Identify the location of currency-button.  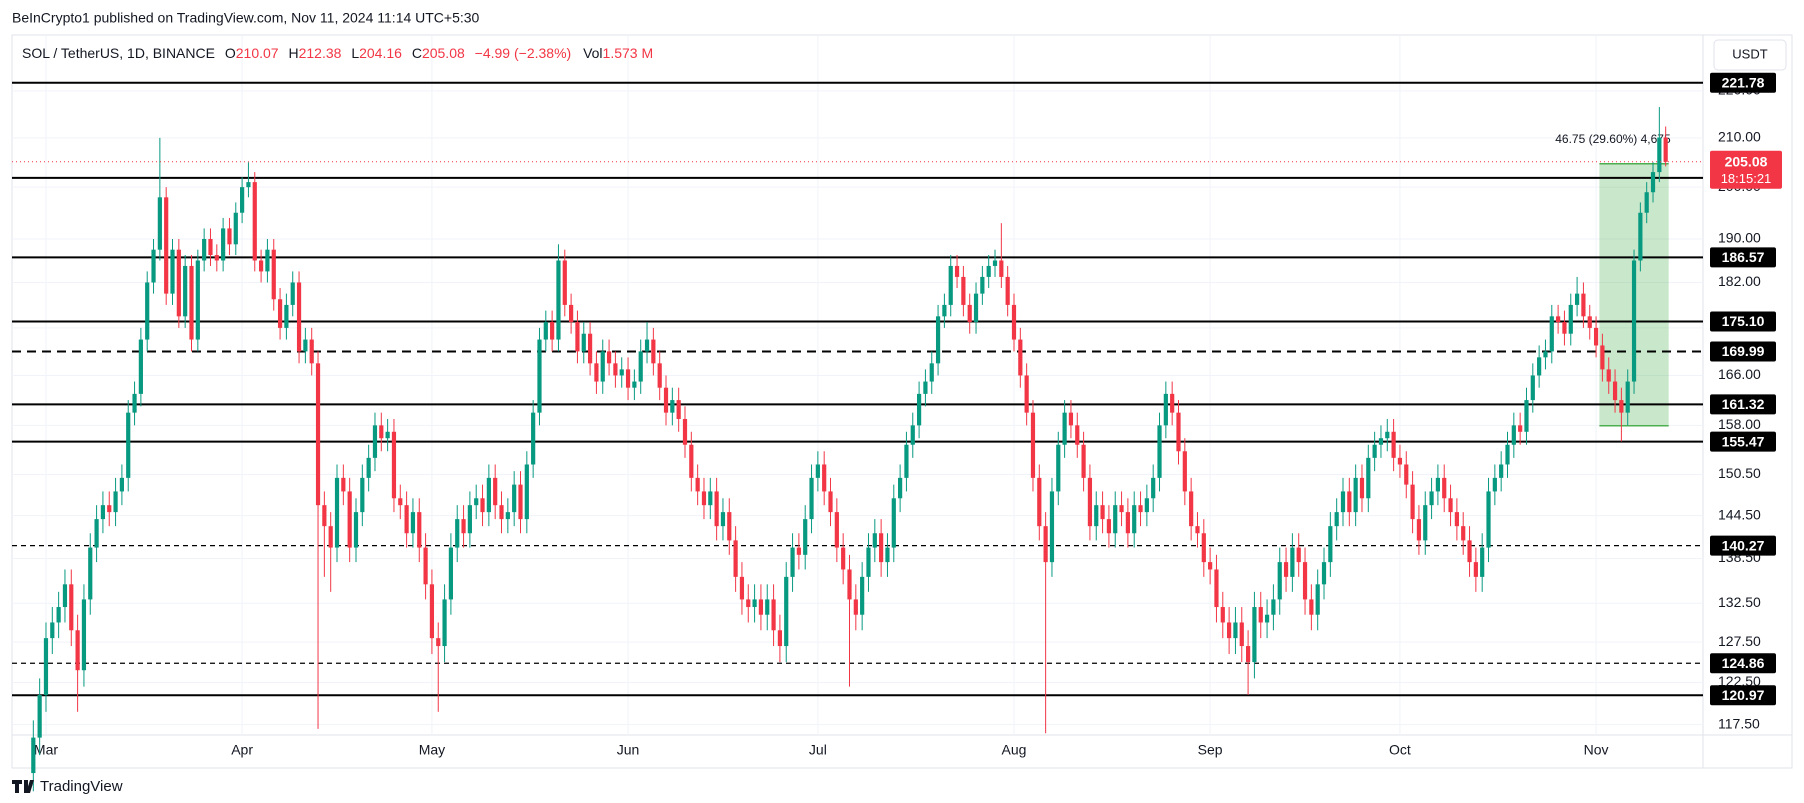
(1750, 55).